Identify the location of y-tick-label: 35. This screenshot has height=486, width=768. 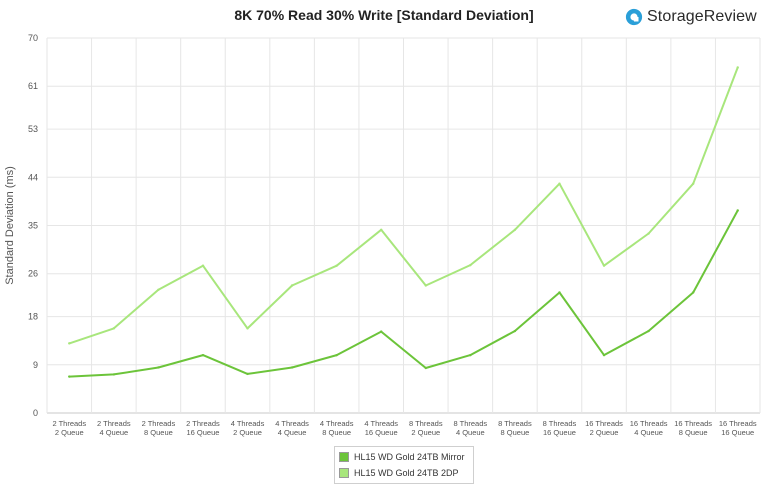
(33, 226).